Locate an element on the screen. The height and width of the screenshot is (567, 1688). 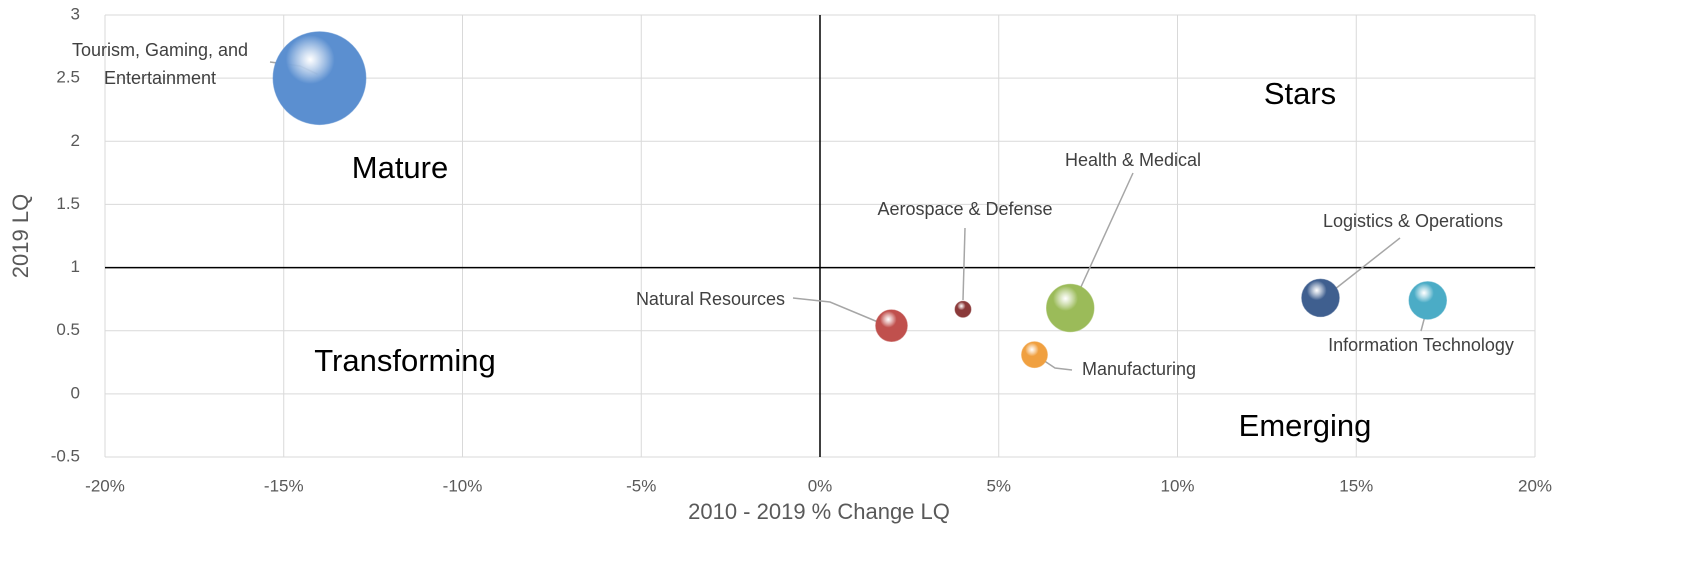
x-tick-label: -20% is located at coordinates (105, 485).